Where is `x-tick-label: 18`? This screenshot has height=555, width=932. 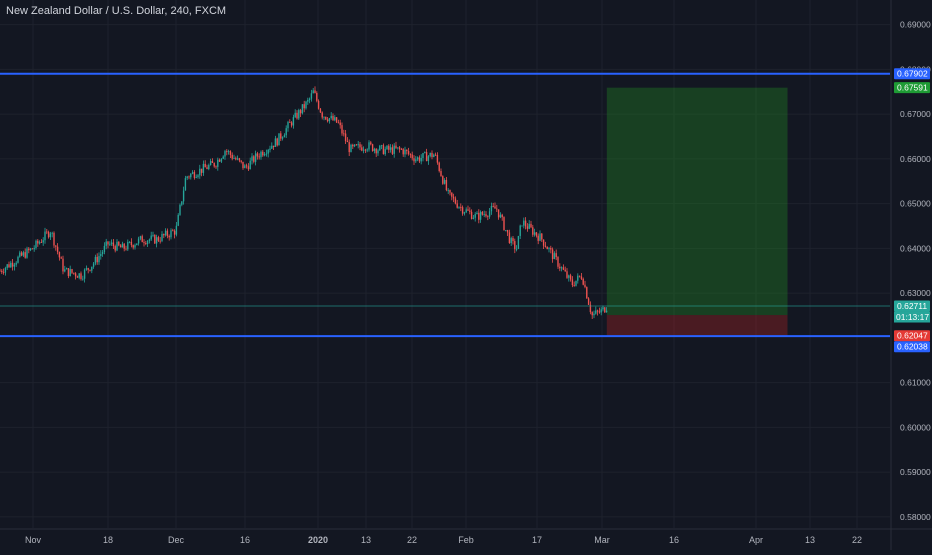 x-tick-label: 18 is located at coordinates (108, 540).